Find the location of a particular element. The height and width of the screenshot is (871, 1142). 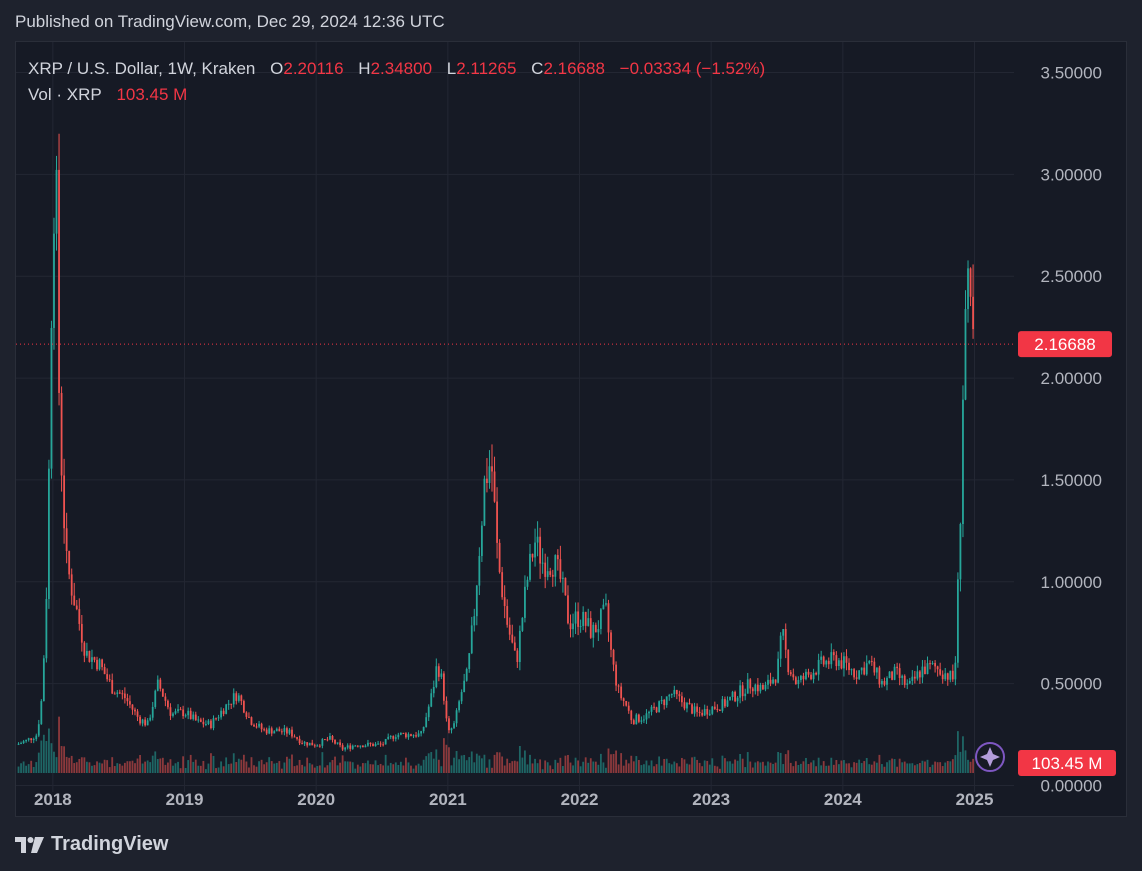

high-label: H is located at coordinates (364, 68).